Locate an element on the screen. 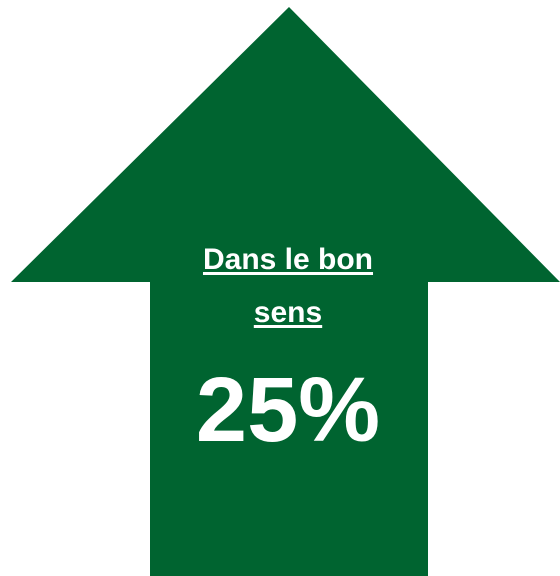 Image resolution: width=560 pixels, height=576 pixels. percentage-value: 25% is located at coordinates (288, 410).